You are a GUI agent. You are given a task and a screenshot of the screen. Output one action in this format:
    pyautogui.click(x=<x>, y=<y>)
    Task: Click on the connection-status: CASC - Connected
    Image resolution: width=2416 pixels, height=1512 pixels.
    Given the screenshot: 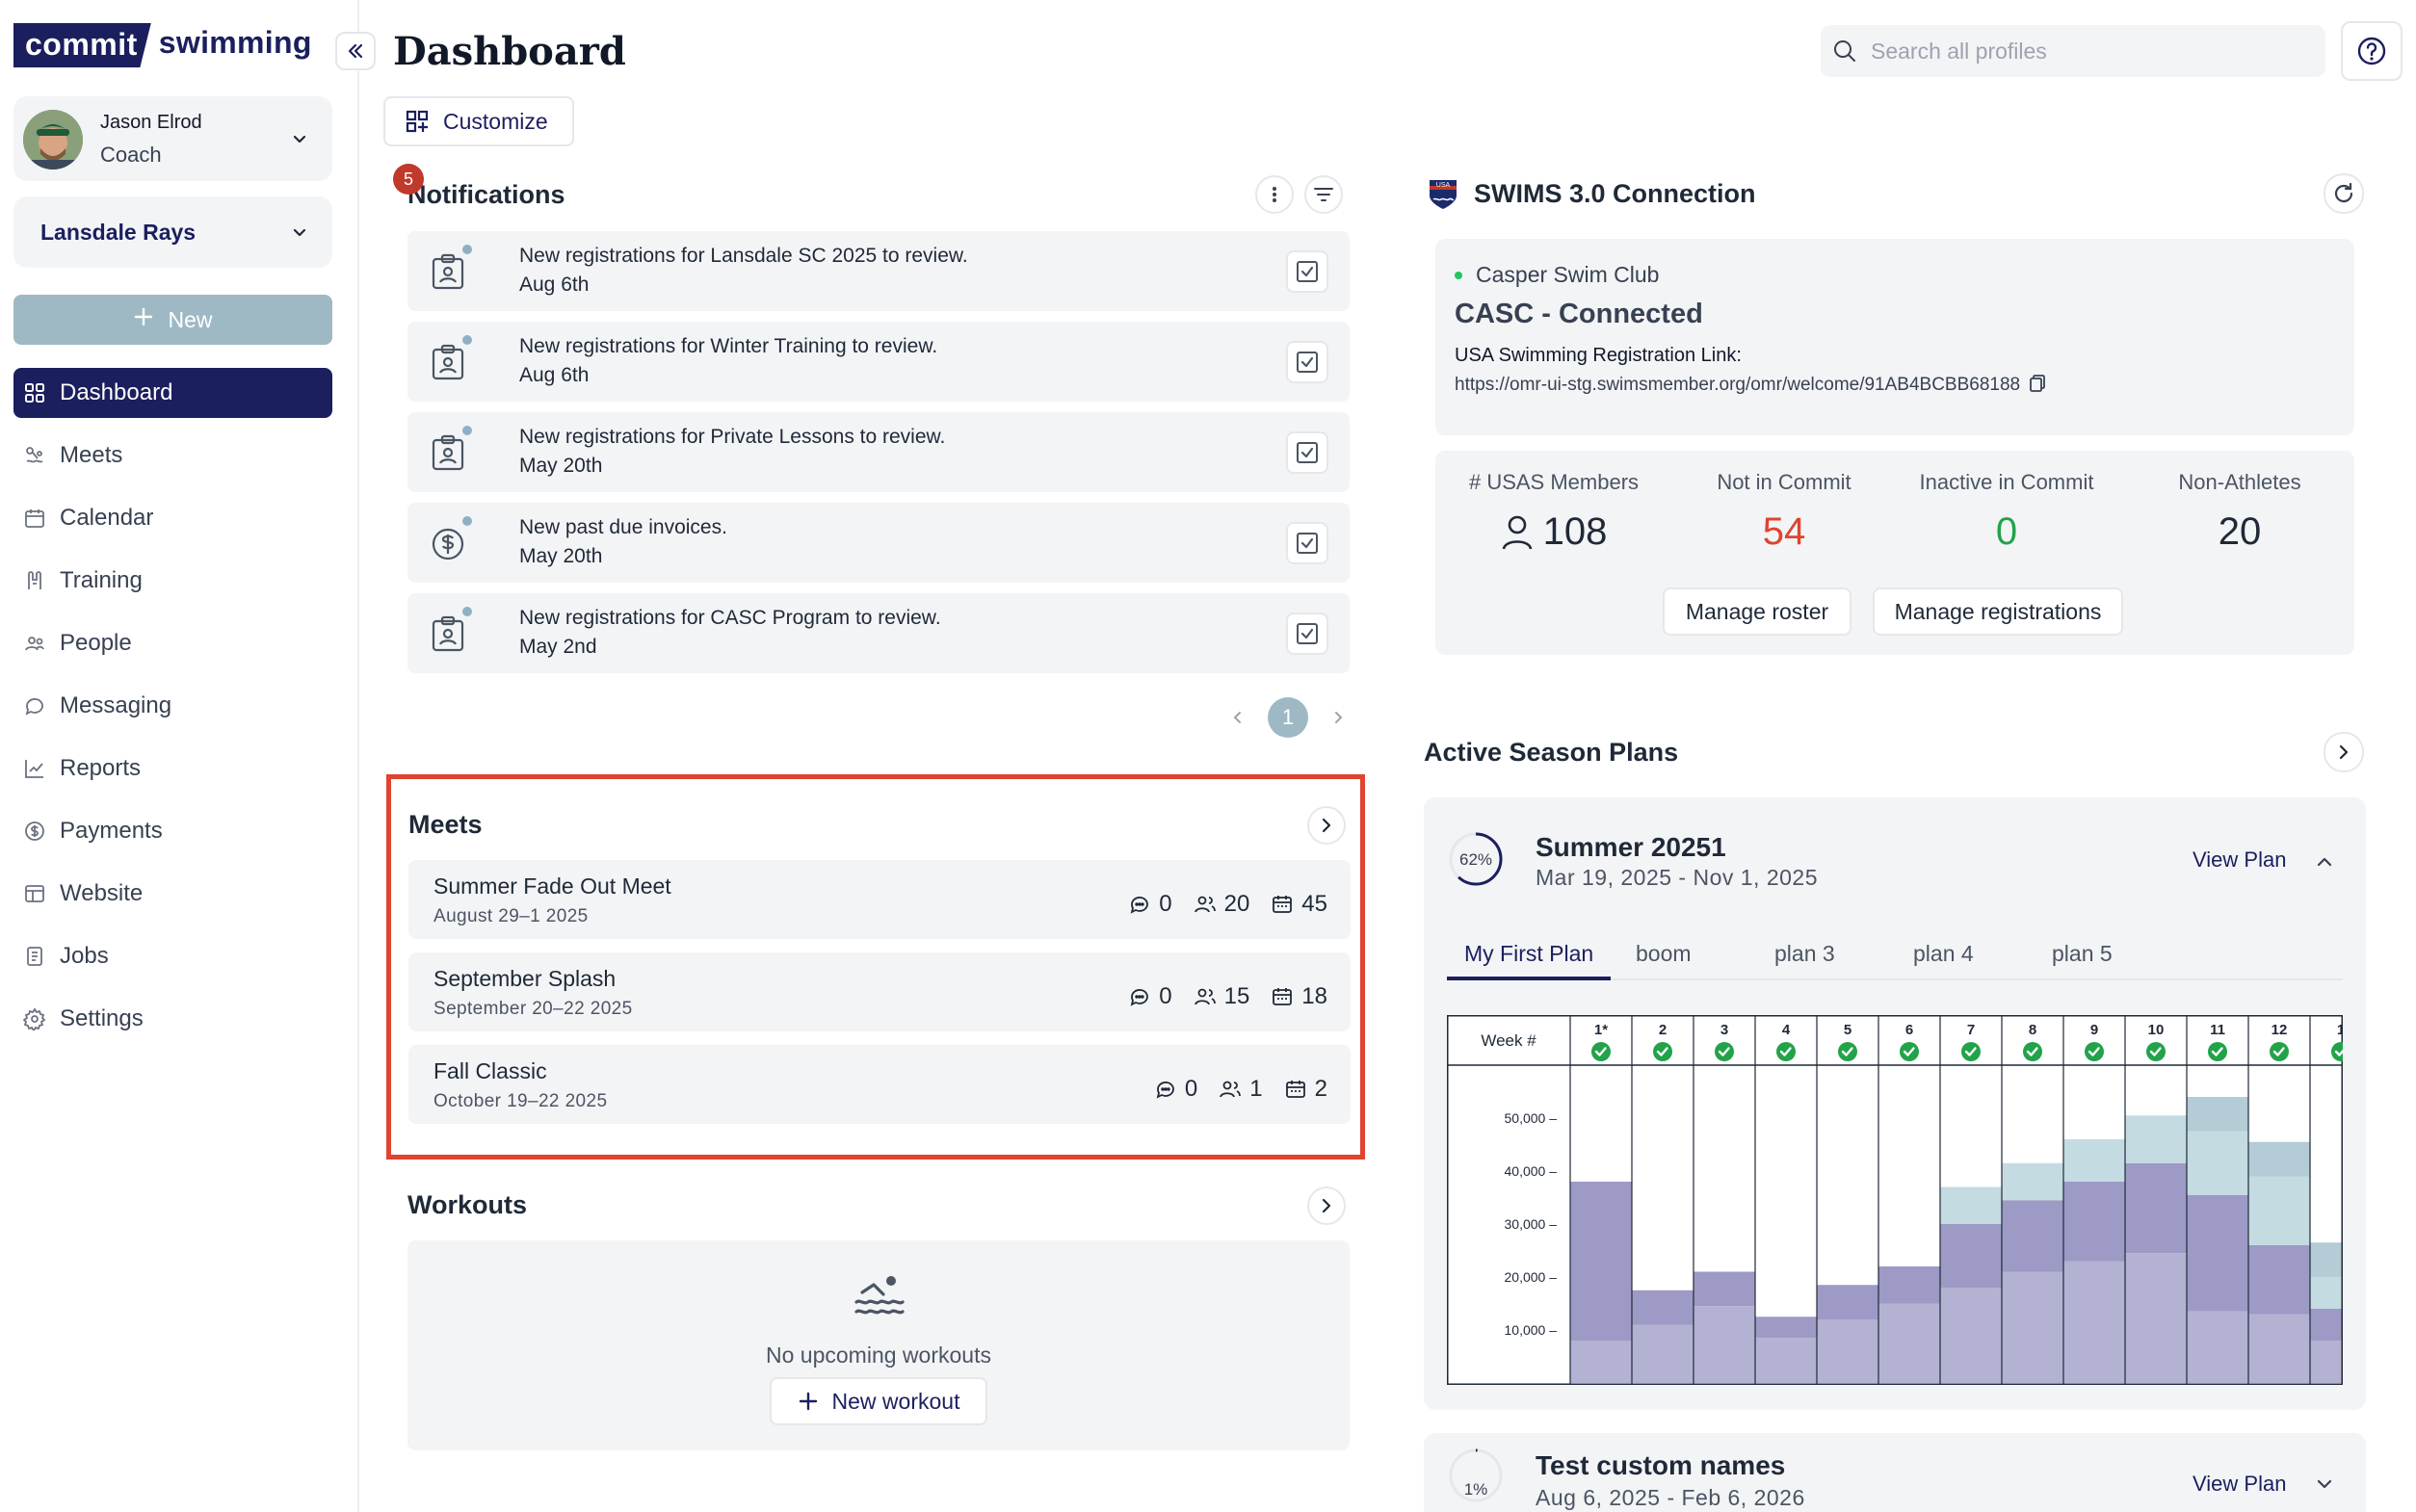 What is the action you would take?
    pyautogui.click(x=1579, y=314)
    